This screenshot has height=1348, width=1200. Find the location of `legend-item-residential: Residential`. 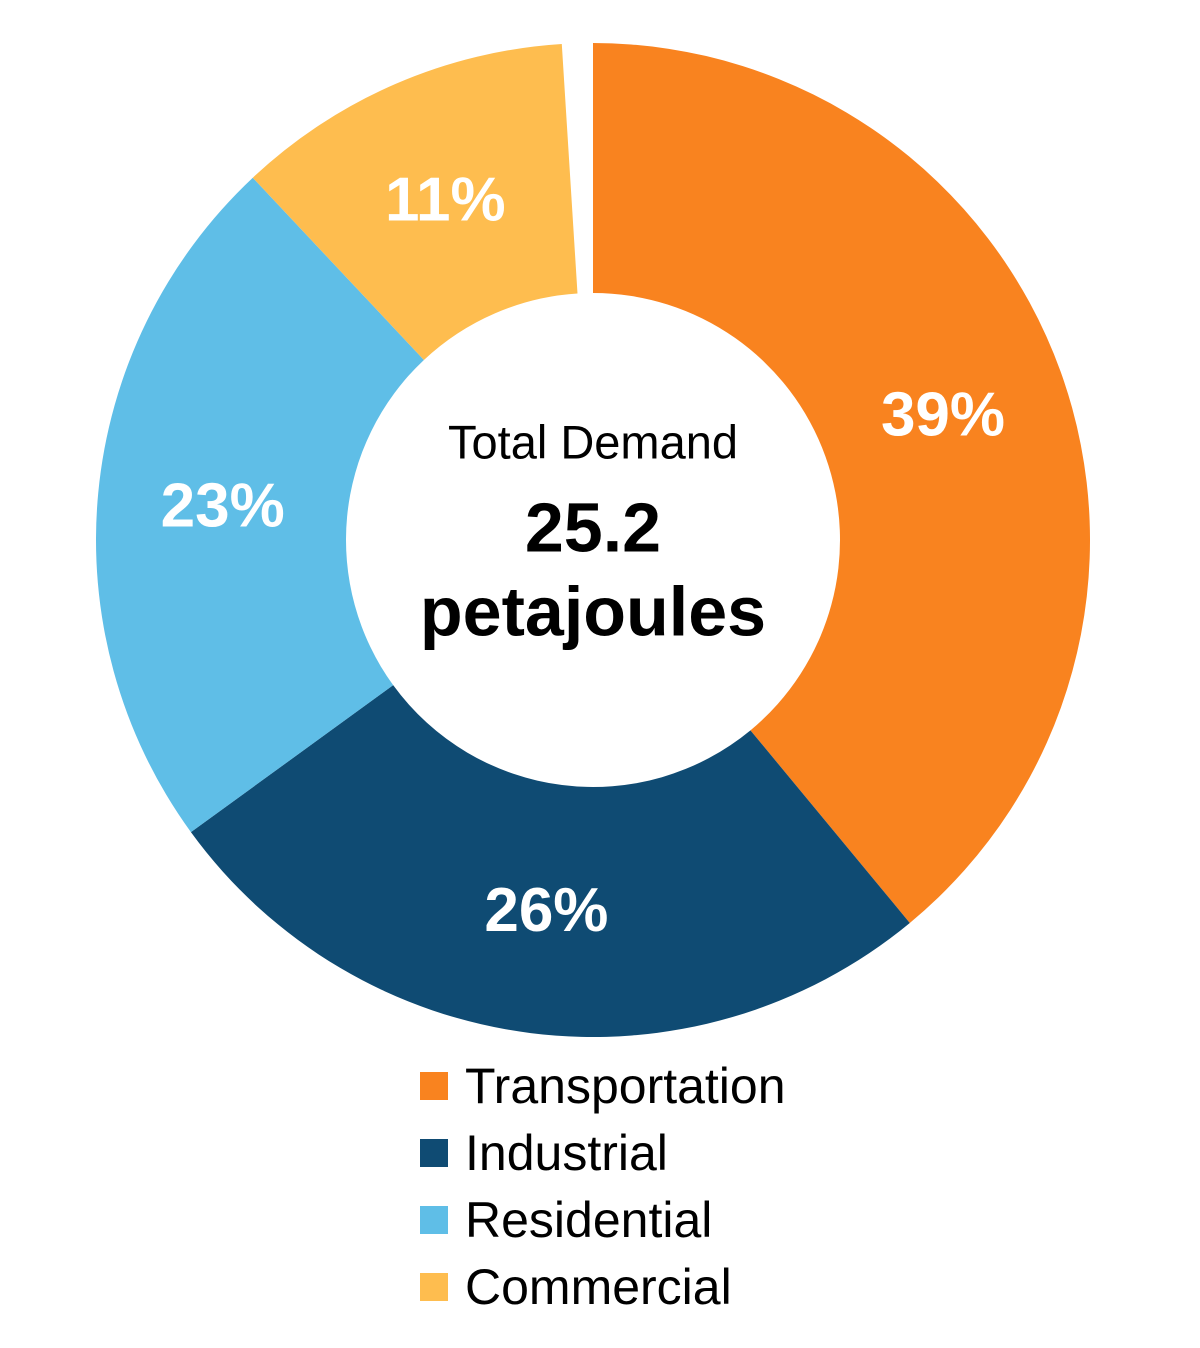

legend-item-residential: Residential is located at coordinates (603, 1219).